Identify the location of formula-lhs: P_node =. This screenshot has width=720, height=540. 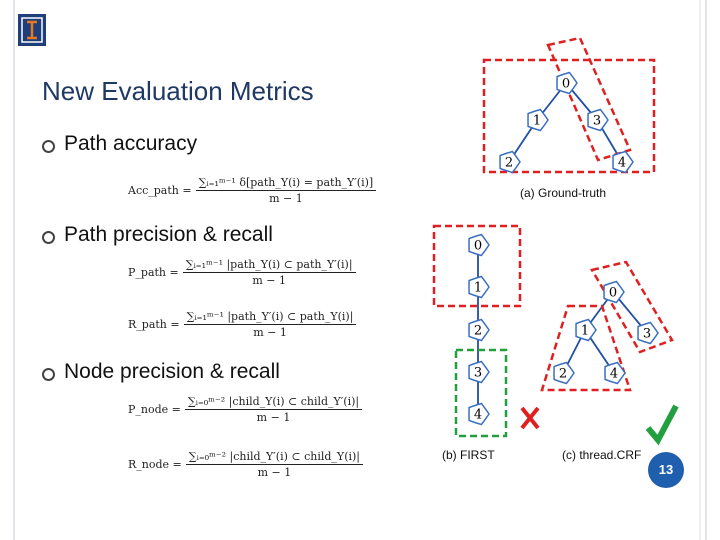
(154, 409).